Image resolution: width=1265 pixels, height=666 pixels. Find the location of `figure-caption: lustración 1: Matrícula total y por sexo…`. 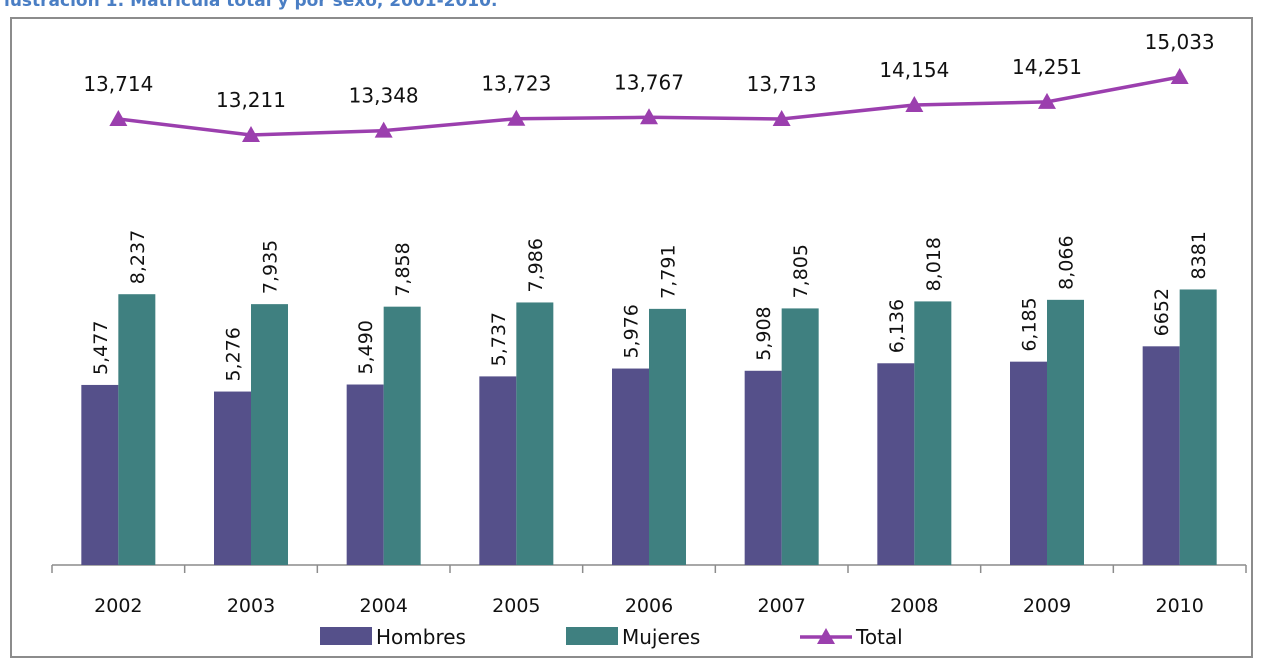

figure-caption: lustración 1: Matrícula total y por sexo… is located at coordinates (251, 5).